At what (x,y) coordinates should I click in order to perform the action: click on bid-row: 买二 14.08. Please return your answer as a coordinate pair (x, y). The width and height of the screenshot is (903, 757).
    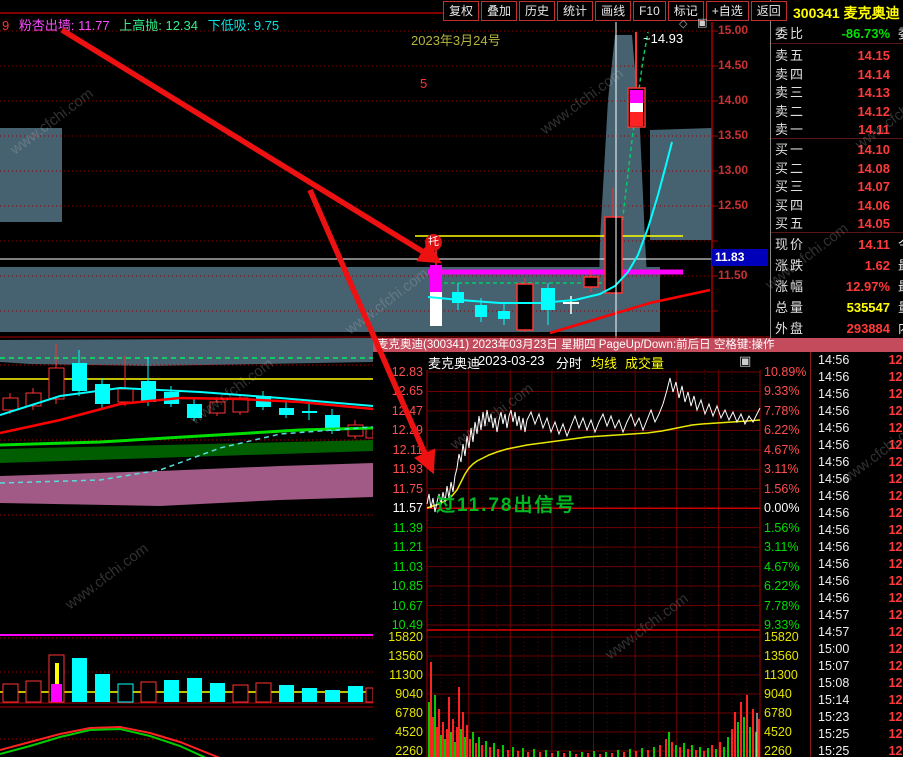
    Looking at the image, I should click on (837, 168).